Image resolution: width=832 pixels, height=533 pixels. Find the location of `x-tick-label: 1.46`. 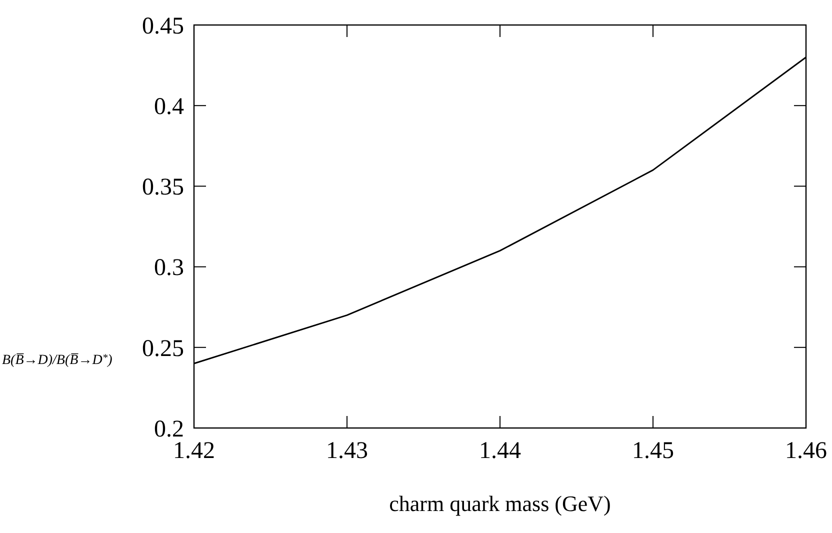

x-tick-label: 1.46 is located at coordinates (806, 451).